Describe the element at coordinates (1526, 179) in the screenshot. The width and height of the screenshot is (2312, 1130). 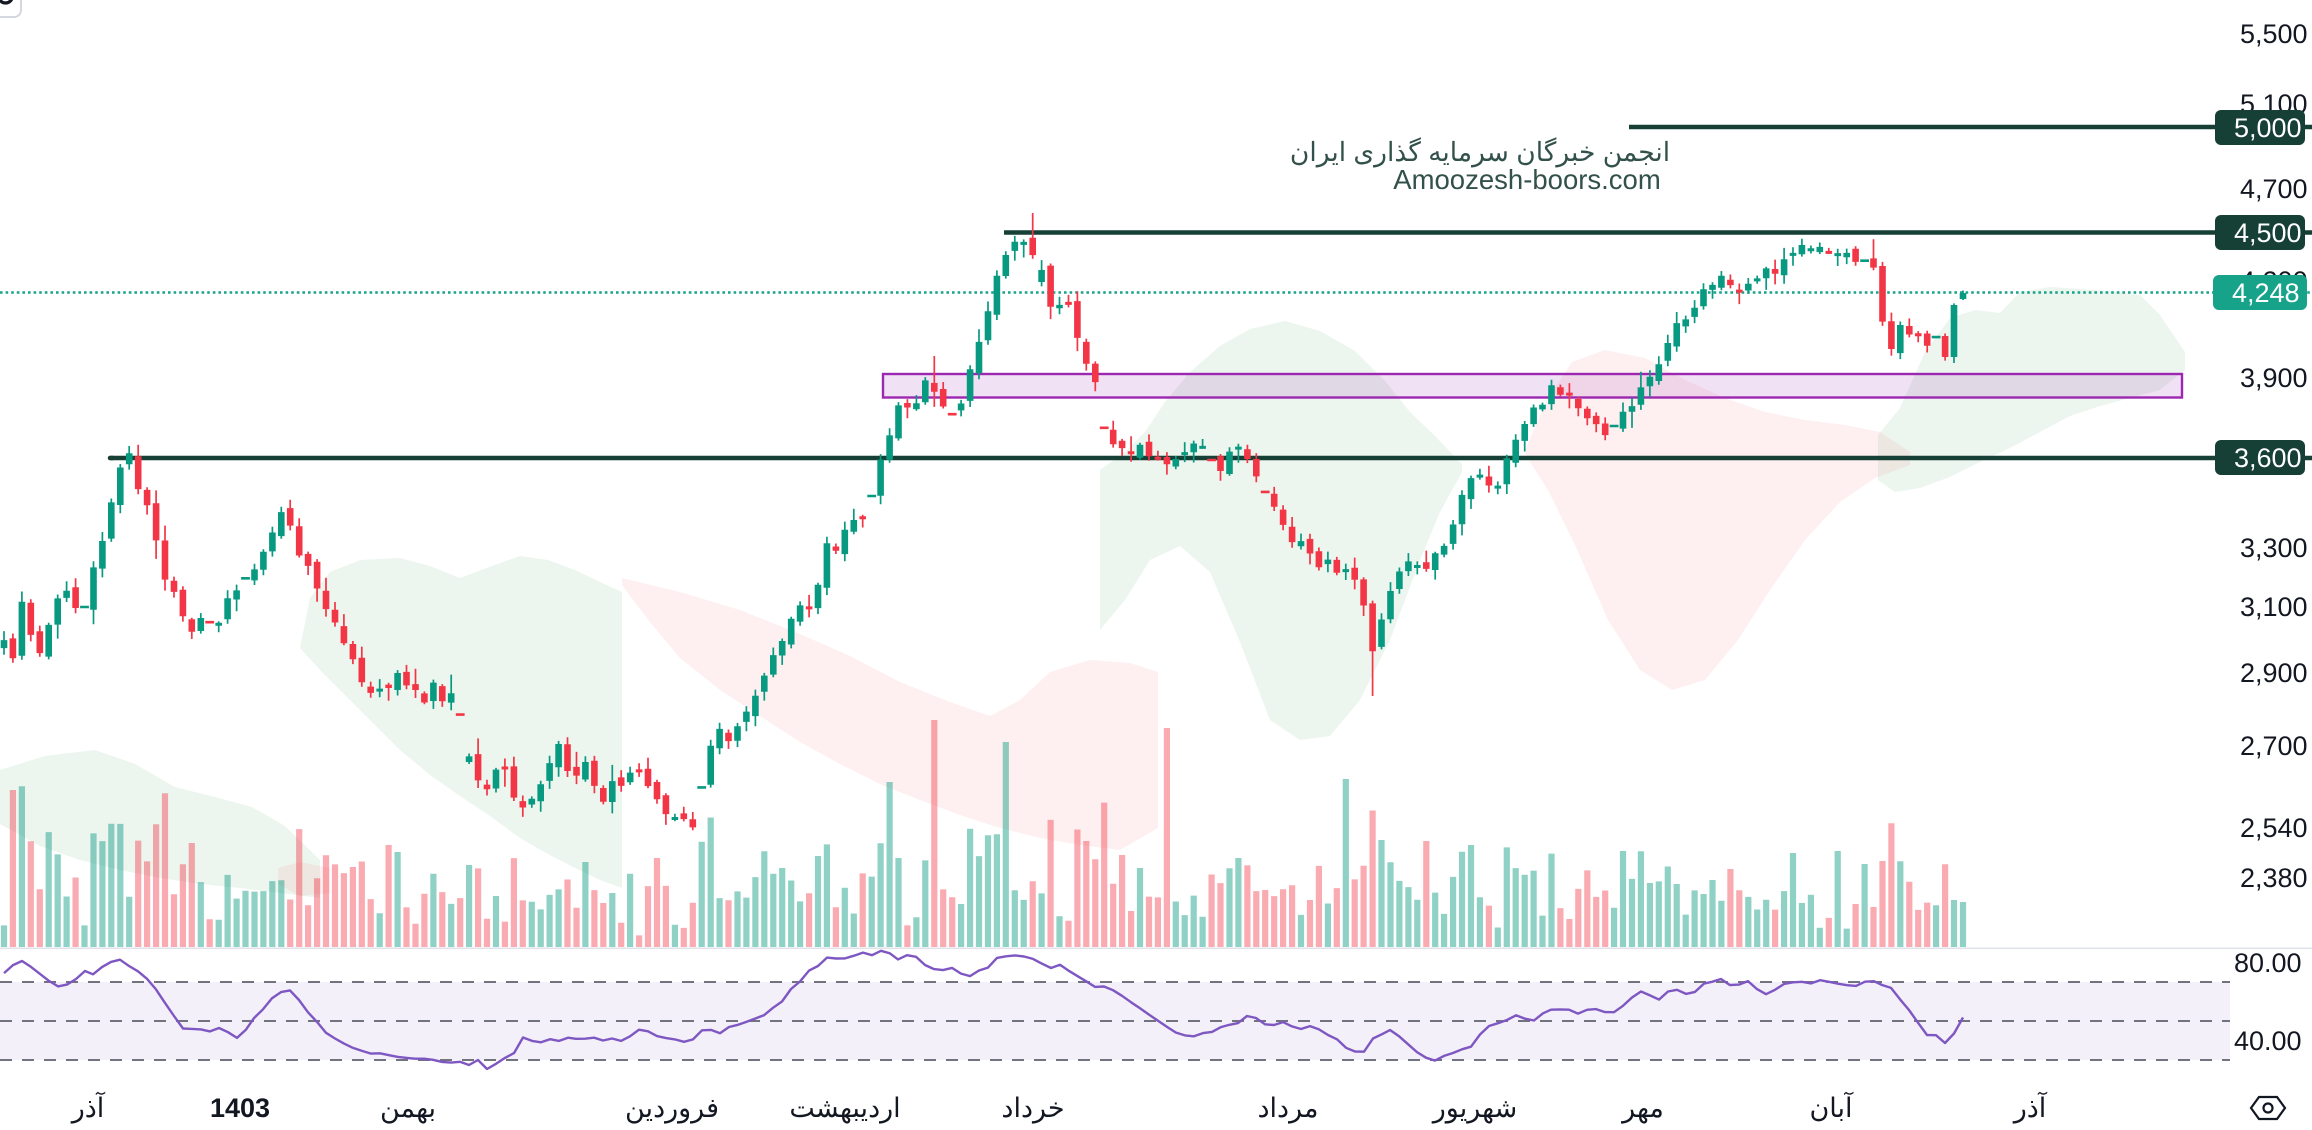
I see `svg-text: Amoozesh-boors.com` at that location.